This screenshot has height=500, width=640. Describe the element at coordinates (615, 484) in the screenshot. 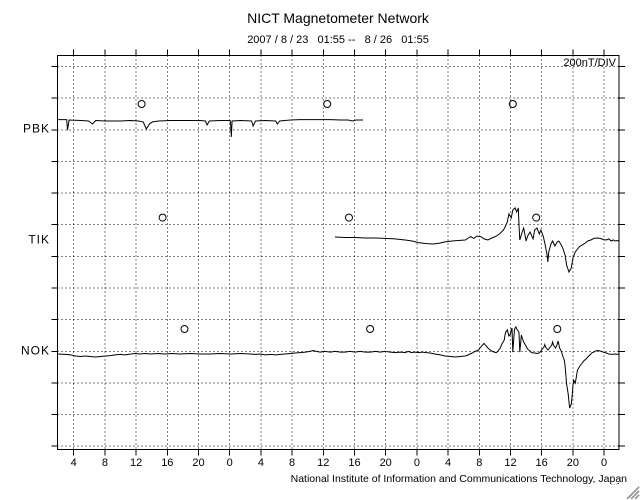

I see `caption-artifact: ‥‥▪` at that location.